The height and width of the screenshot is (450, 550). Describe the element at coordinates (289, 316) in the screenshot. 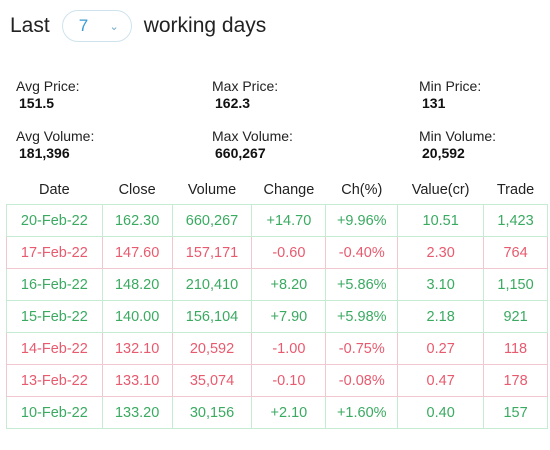

I see `cell-change: +7.90` at that location.